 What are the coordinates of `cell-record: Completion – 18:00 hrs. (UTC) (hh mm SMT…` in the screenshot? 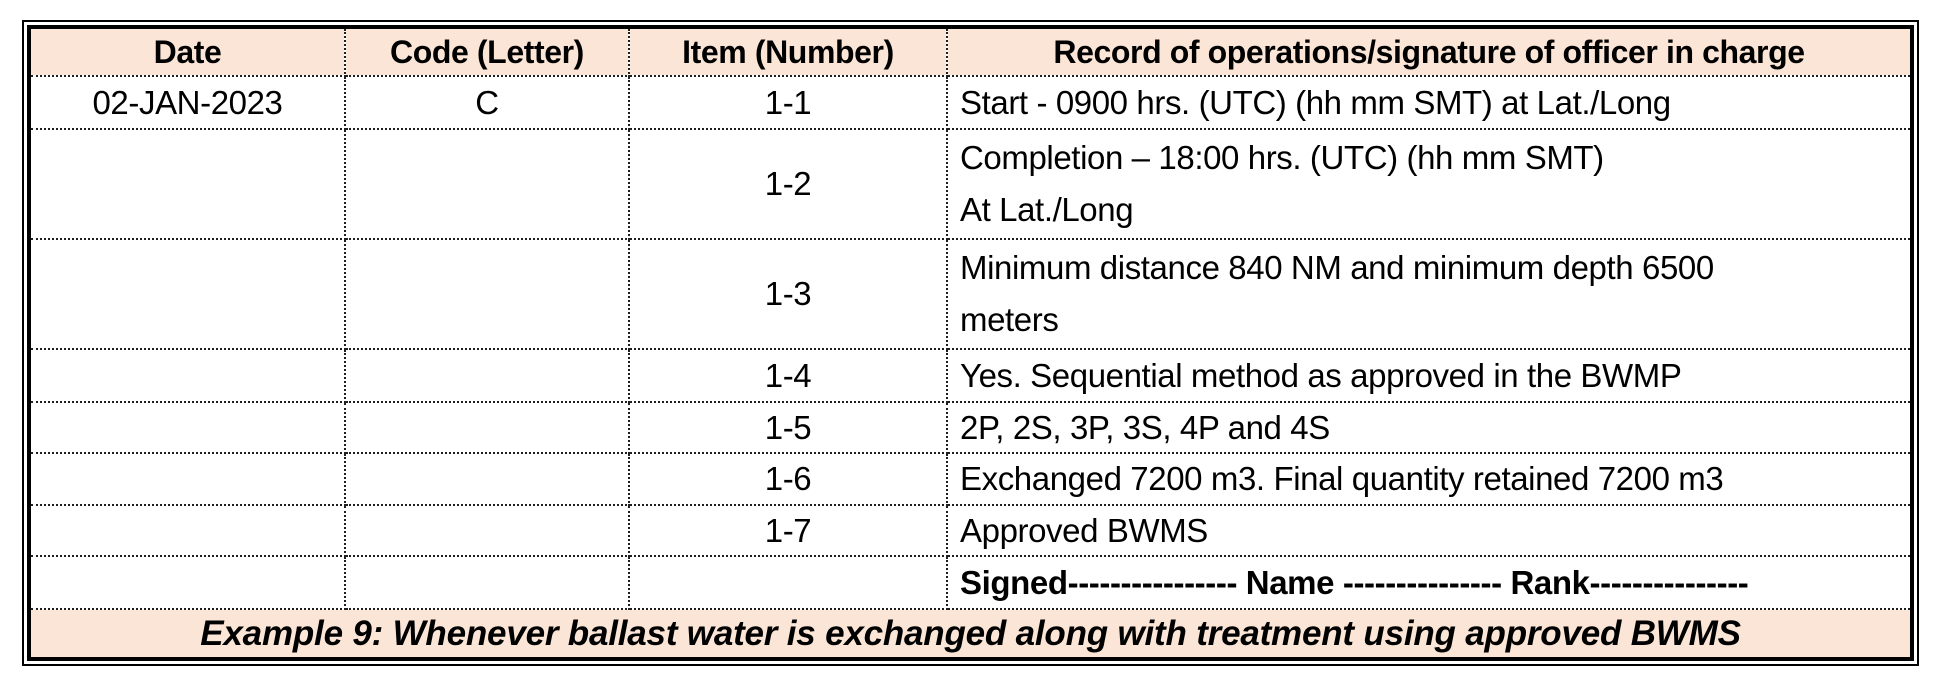 It's located at (1429, 184).